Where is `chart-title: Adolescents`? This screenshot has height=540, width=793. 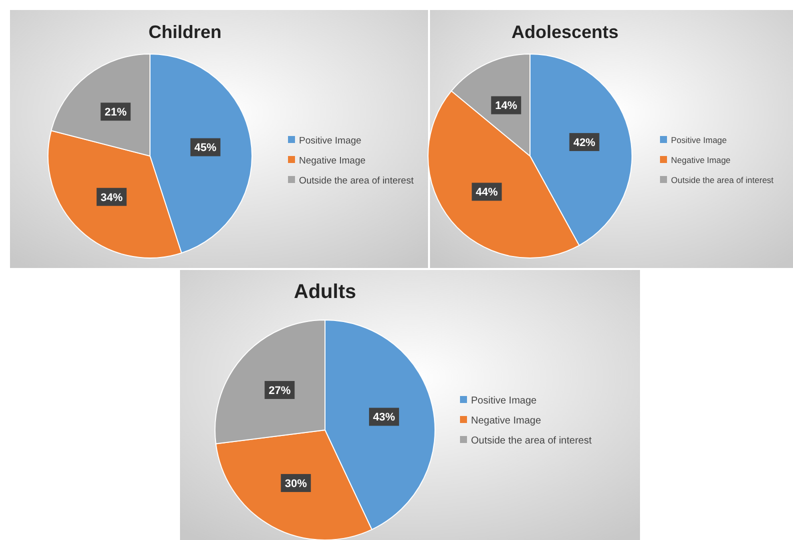 chart-title: Adolescents is located at coordinates (565, 32).